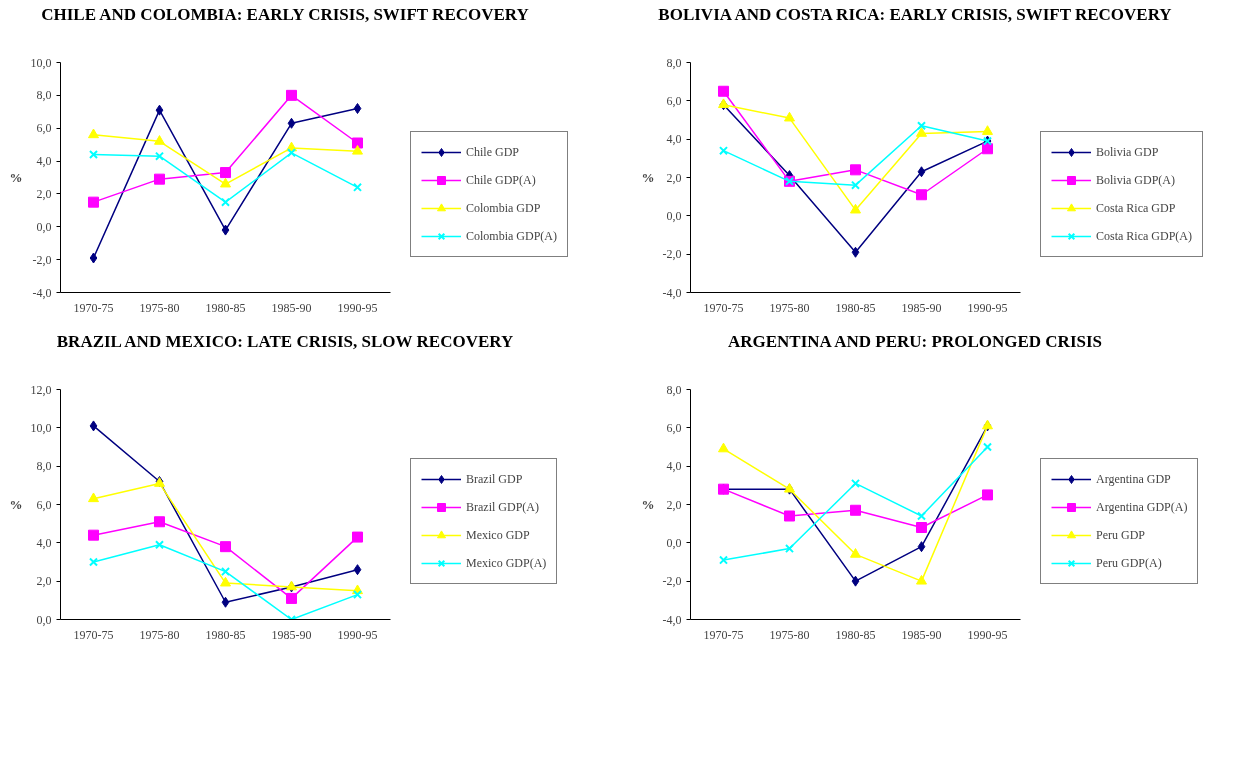 This screenshot has height=759, width=1248. Describe the element at coordinates (511, 236) in the screenshot. I see `legend-label: Colombia GDP(A)` at that location.